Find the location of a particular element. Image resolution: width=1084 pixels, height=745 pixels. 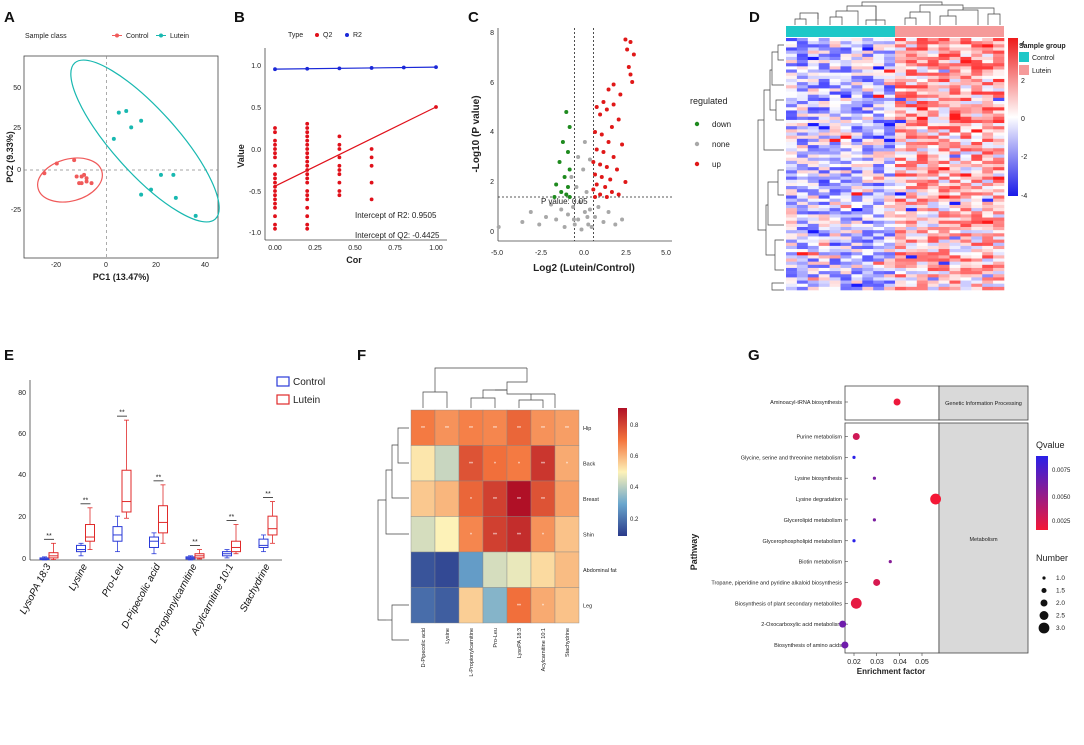

e-ytick: 80 is located at coordinates (22, 393).